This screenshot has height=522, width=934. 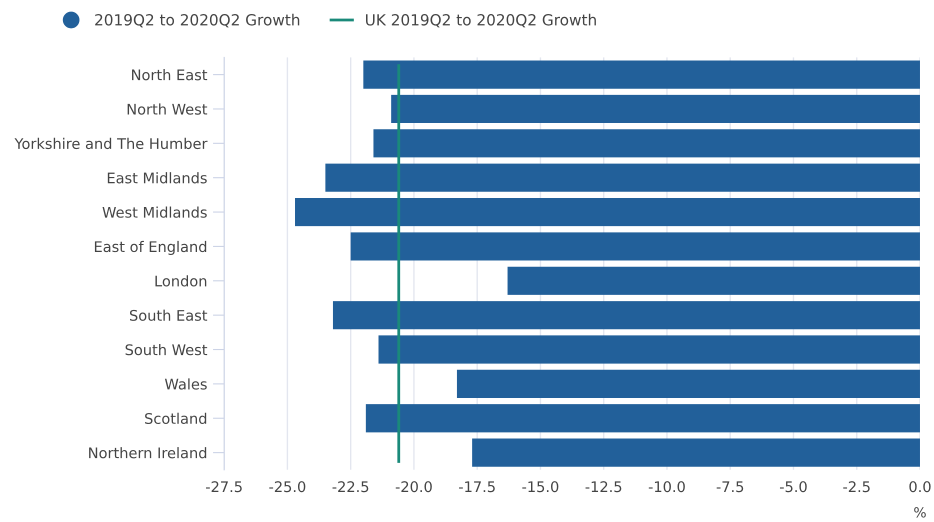 I want to click on y-tick-label: Scotland, so click(x=175, y=418).